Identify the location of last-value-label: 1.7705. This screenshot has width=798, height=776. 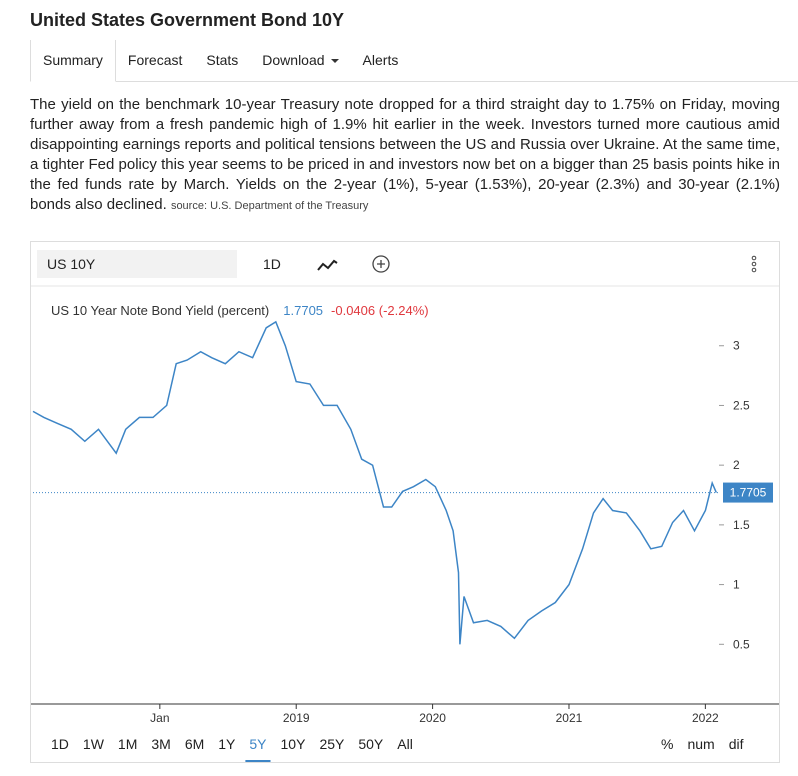
(748, 493).